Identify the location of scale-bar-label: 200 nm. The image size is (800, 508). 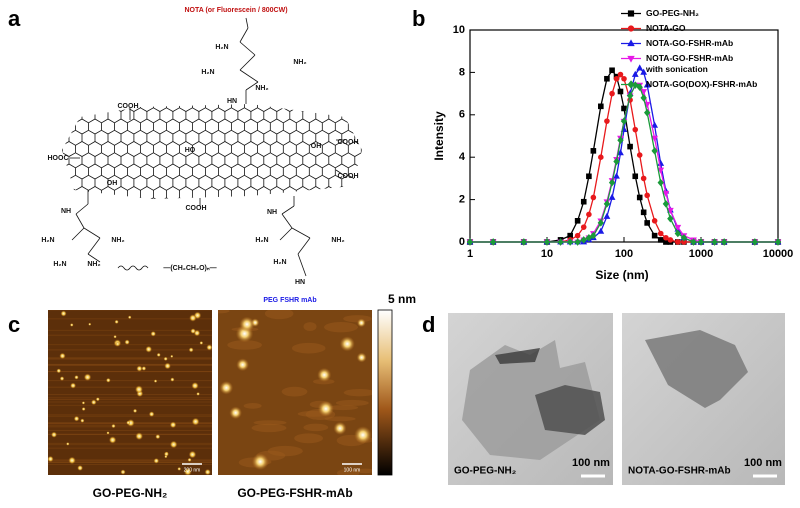
(192, 470).